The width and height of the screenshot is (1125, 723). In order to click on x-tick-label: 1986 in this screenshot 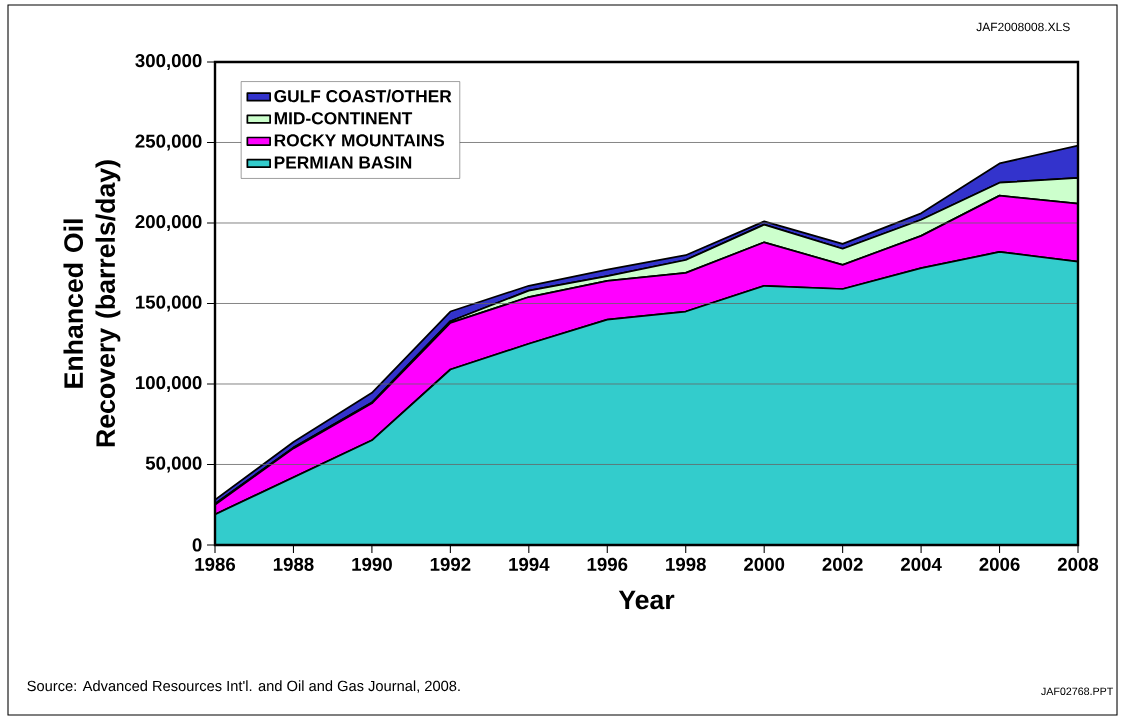, I will do `click(215, 564)`.